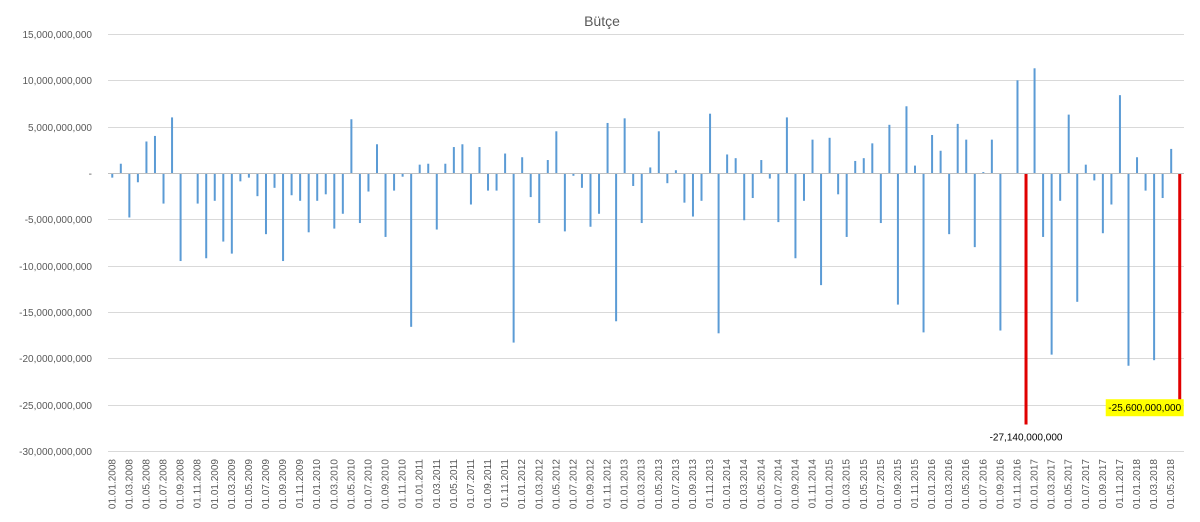 The height and width of the screenshot is (522, 1200). What do you see at coordinates (556, 484) in the screenshot?
I see `x-tick-label: 01.05.2012` at bounding box center [556, 484].